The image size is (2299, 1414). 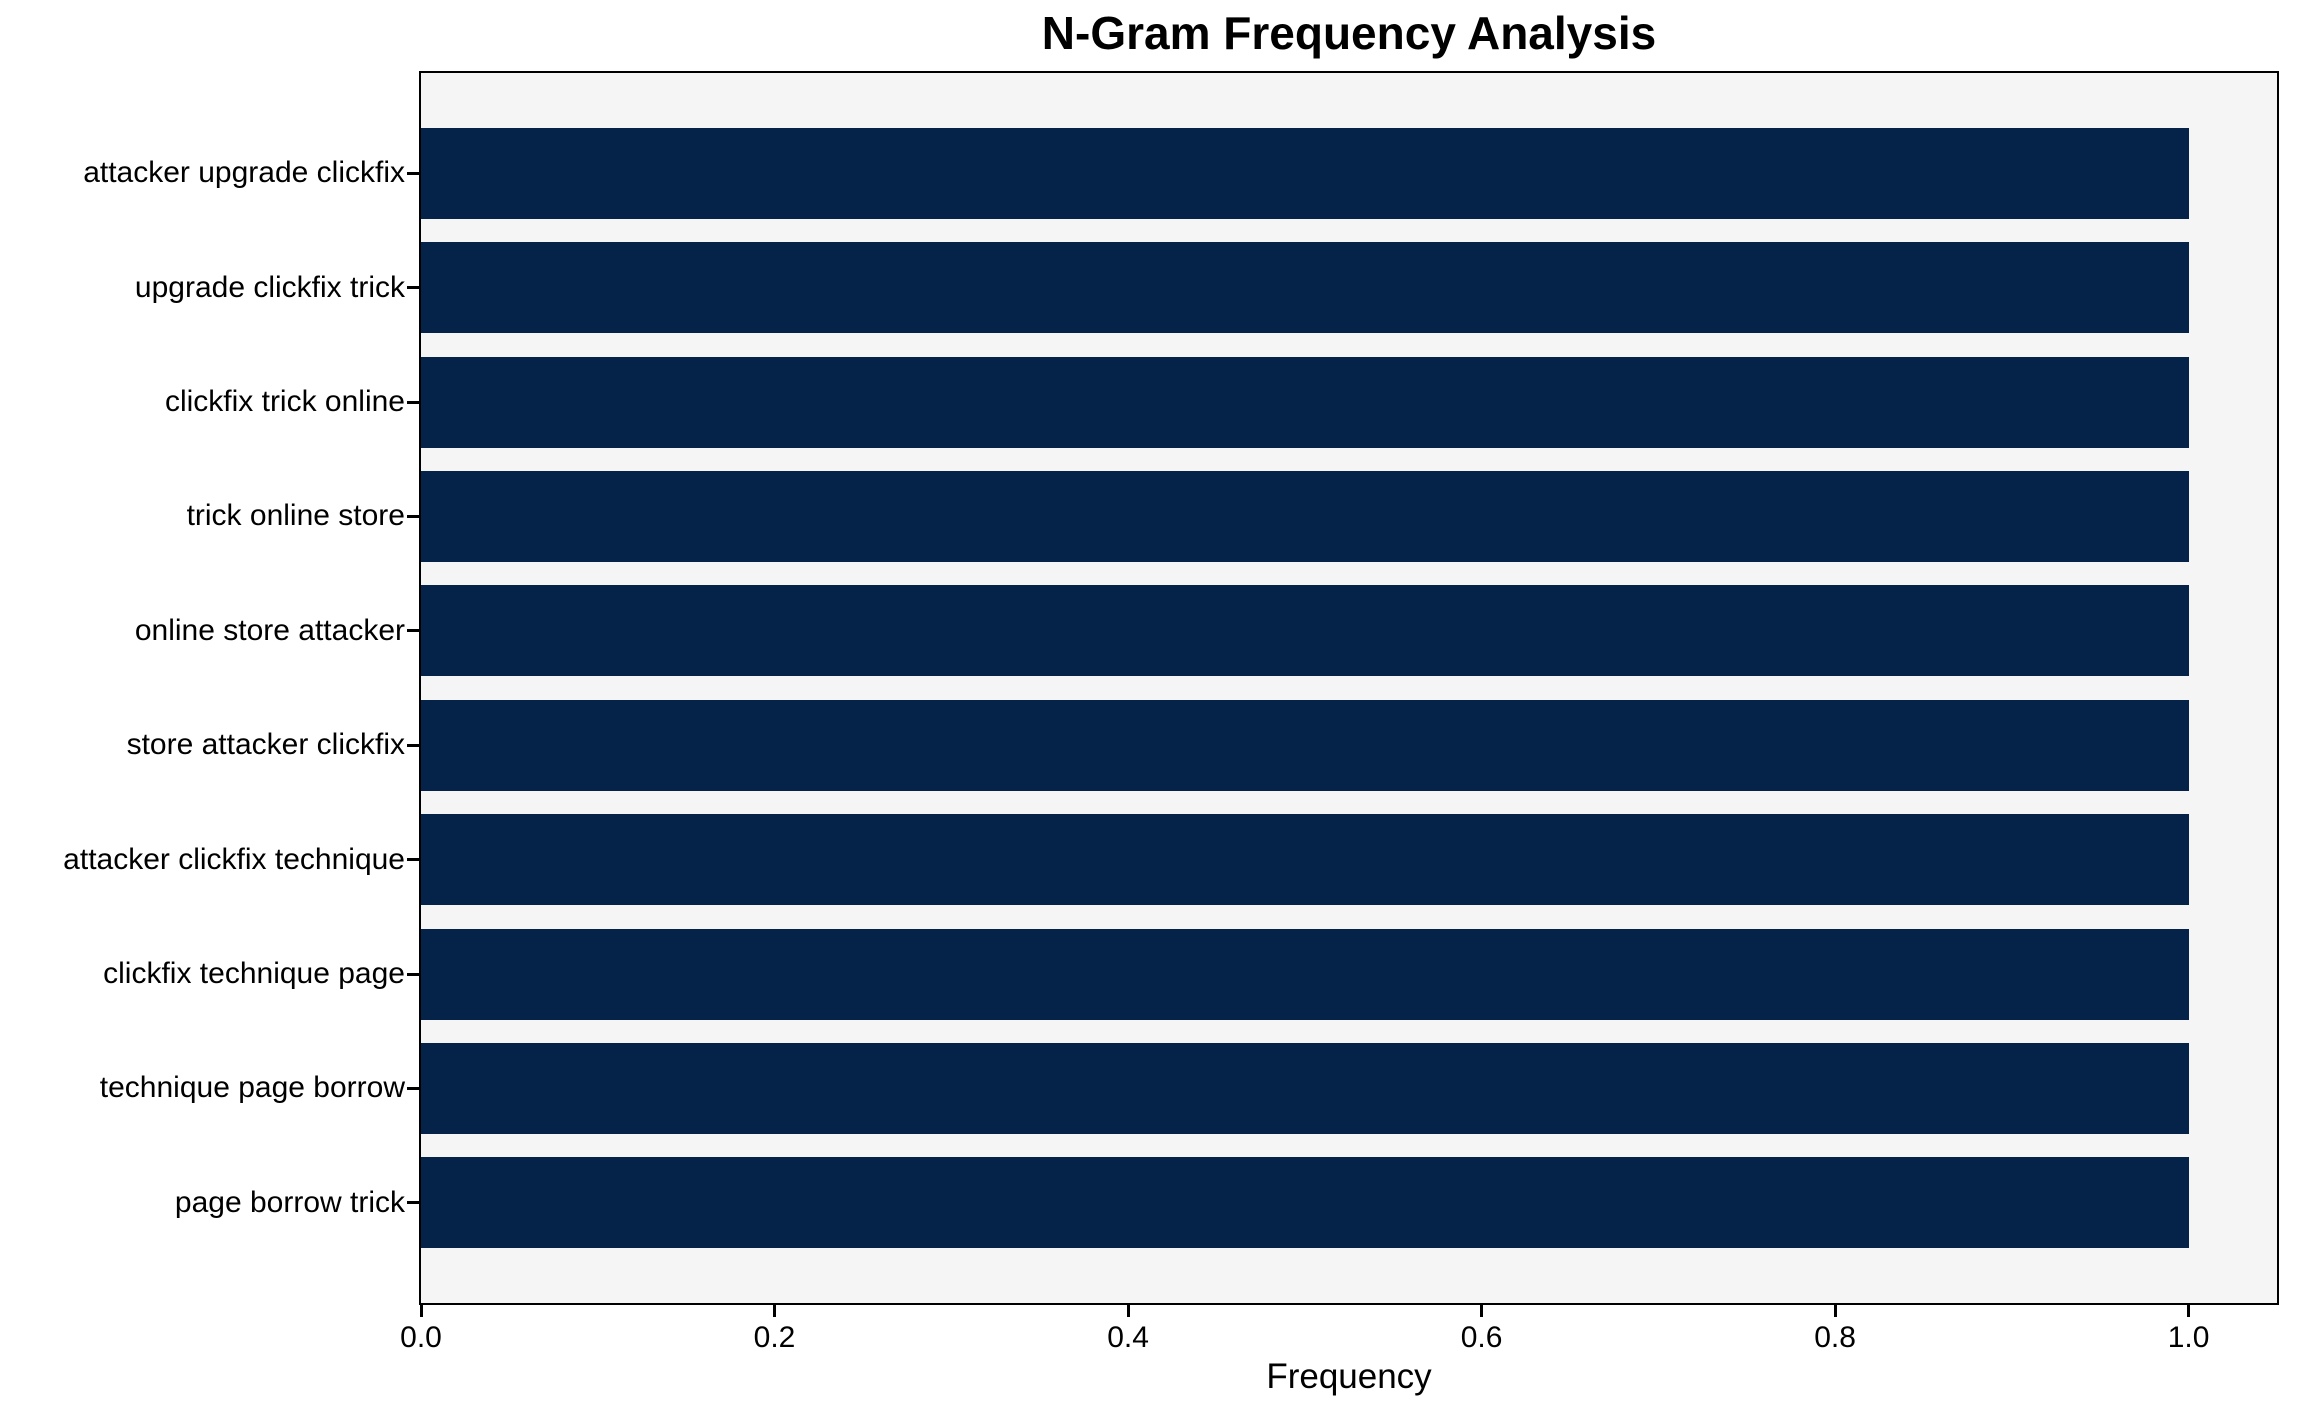 What do you see at coordinates (1349, 33) in the screenshot?
I see `chart-title: N-Gram Frequency Analysis` at bounding box center [1349, 33].